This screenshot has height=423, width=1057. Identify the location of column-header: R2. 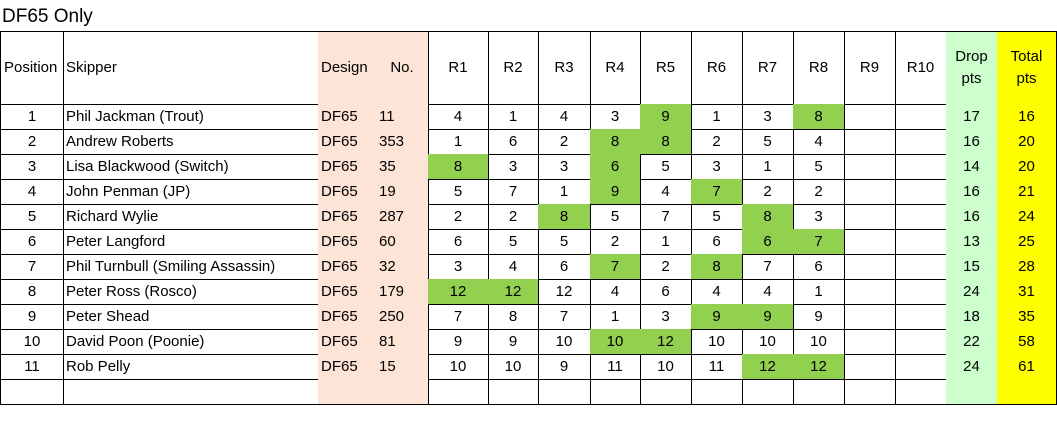
(513, 68).